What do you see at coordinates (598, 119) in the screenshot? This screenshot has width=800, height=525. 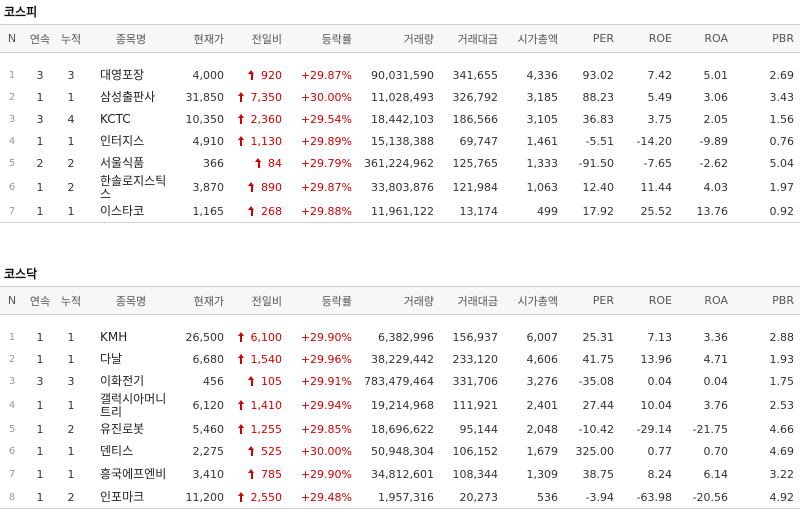 I see `per-value: 36.83` at bounding box center [598, 119].